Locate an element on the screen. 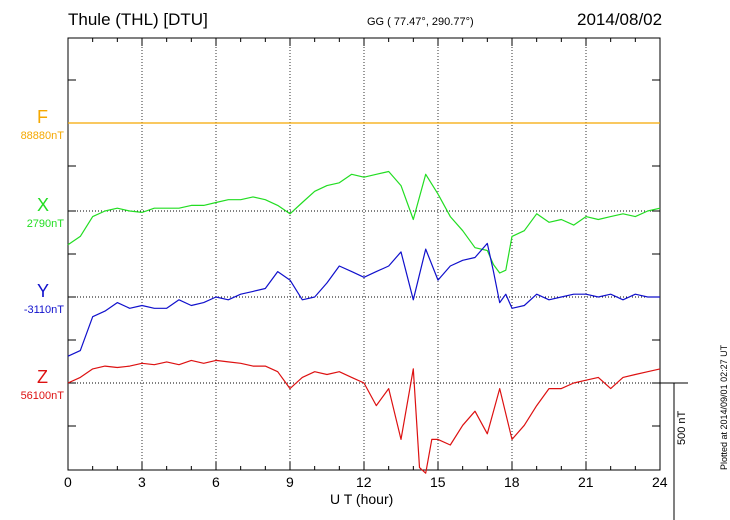 The height and width of the screenshot is (520, 730). x-tick-label: 9 is located at coordinates (290, 482).